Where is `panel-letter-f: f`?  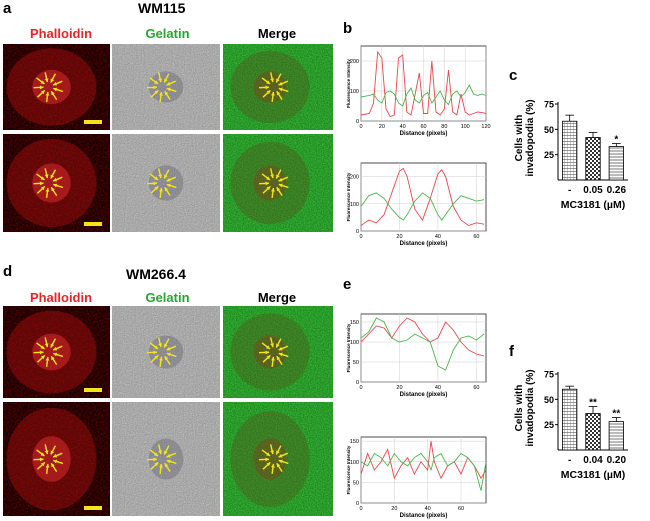
panel-letter-f: f is located at coordinates (511, 351).